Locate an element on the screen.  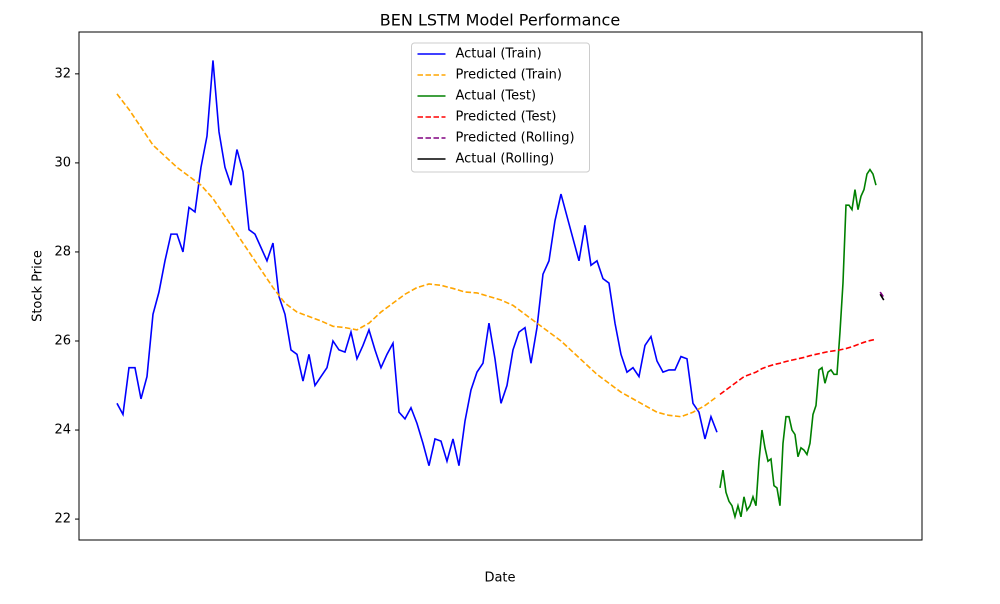
y-axis-label: Stock Price is located at coordinates (38, 286).